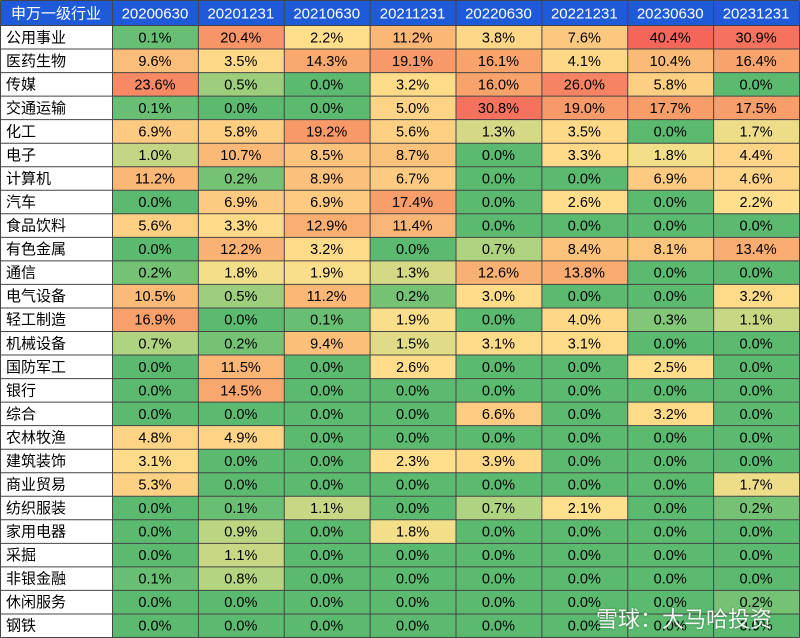  What do you see at coordinates (240, 132) in the screenshot?
I see `cell-value: 5.8%` at bounding box center [240, 132].